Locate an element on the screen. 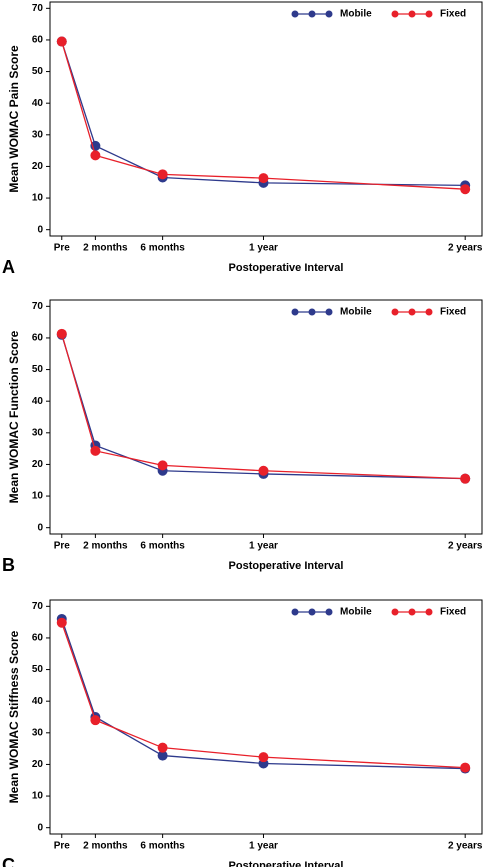 The image size is (484, 867). y-axis-title: Mean WOMAC Function Score is located at coordinates (14, 416).